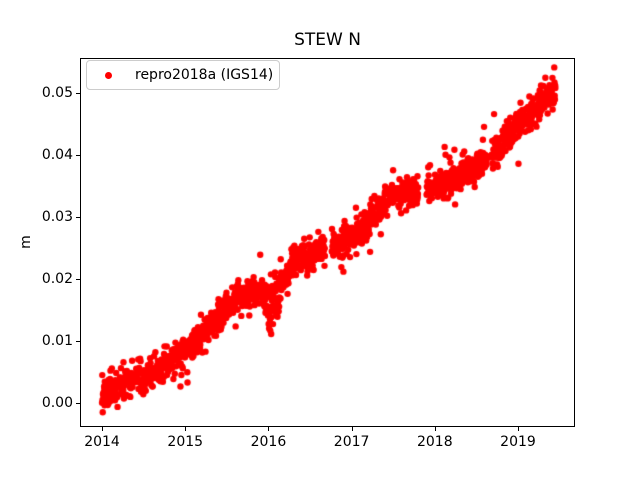 Image resolution: width=640 pixels, height=480 pixels. What do you see at coordinates (102, 442) in the screenshot?
I see `x-tick-label: 2014` at bounding box center [102, 442].